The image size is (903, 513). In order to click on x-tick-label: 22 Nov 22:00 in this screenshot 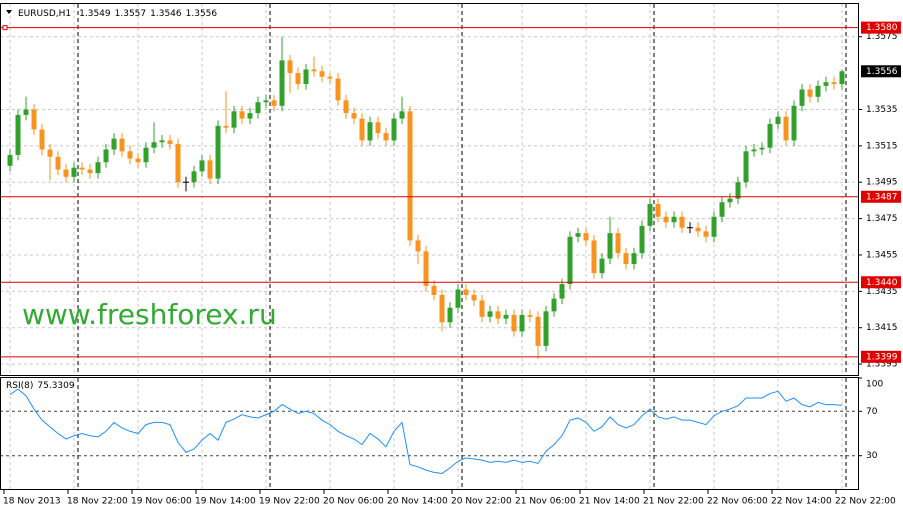, I will do `click(865, 502)`.